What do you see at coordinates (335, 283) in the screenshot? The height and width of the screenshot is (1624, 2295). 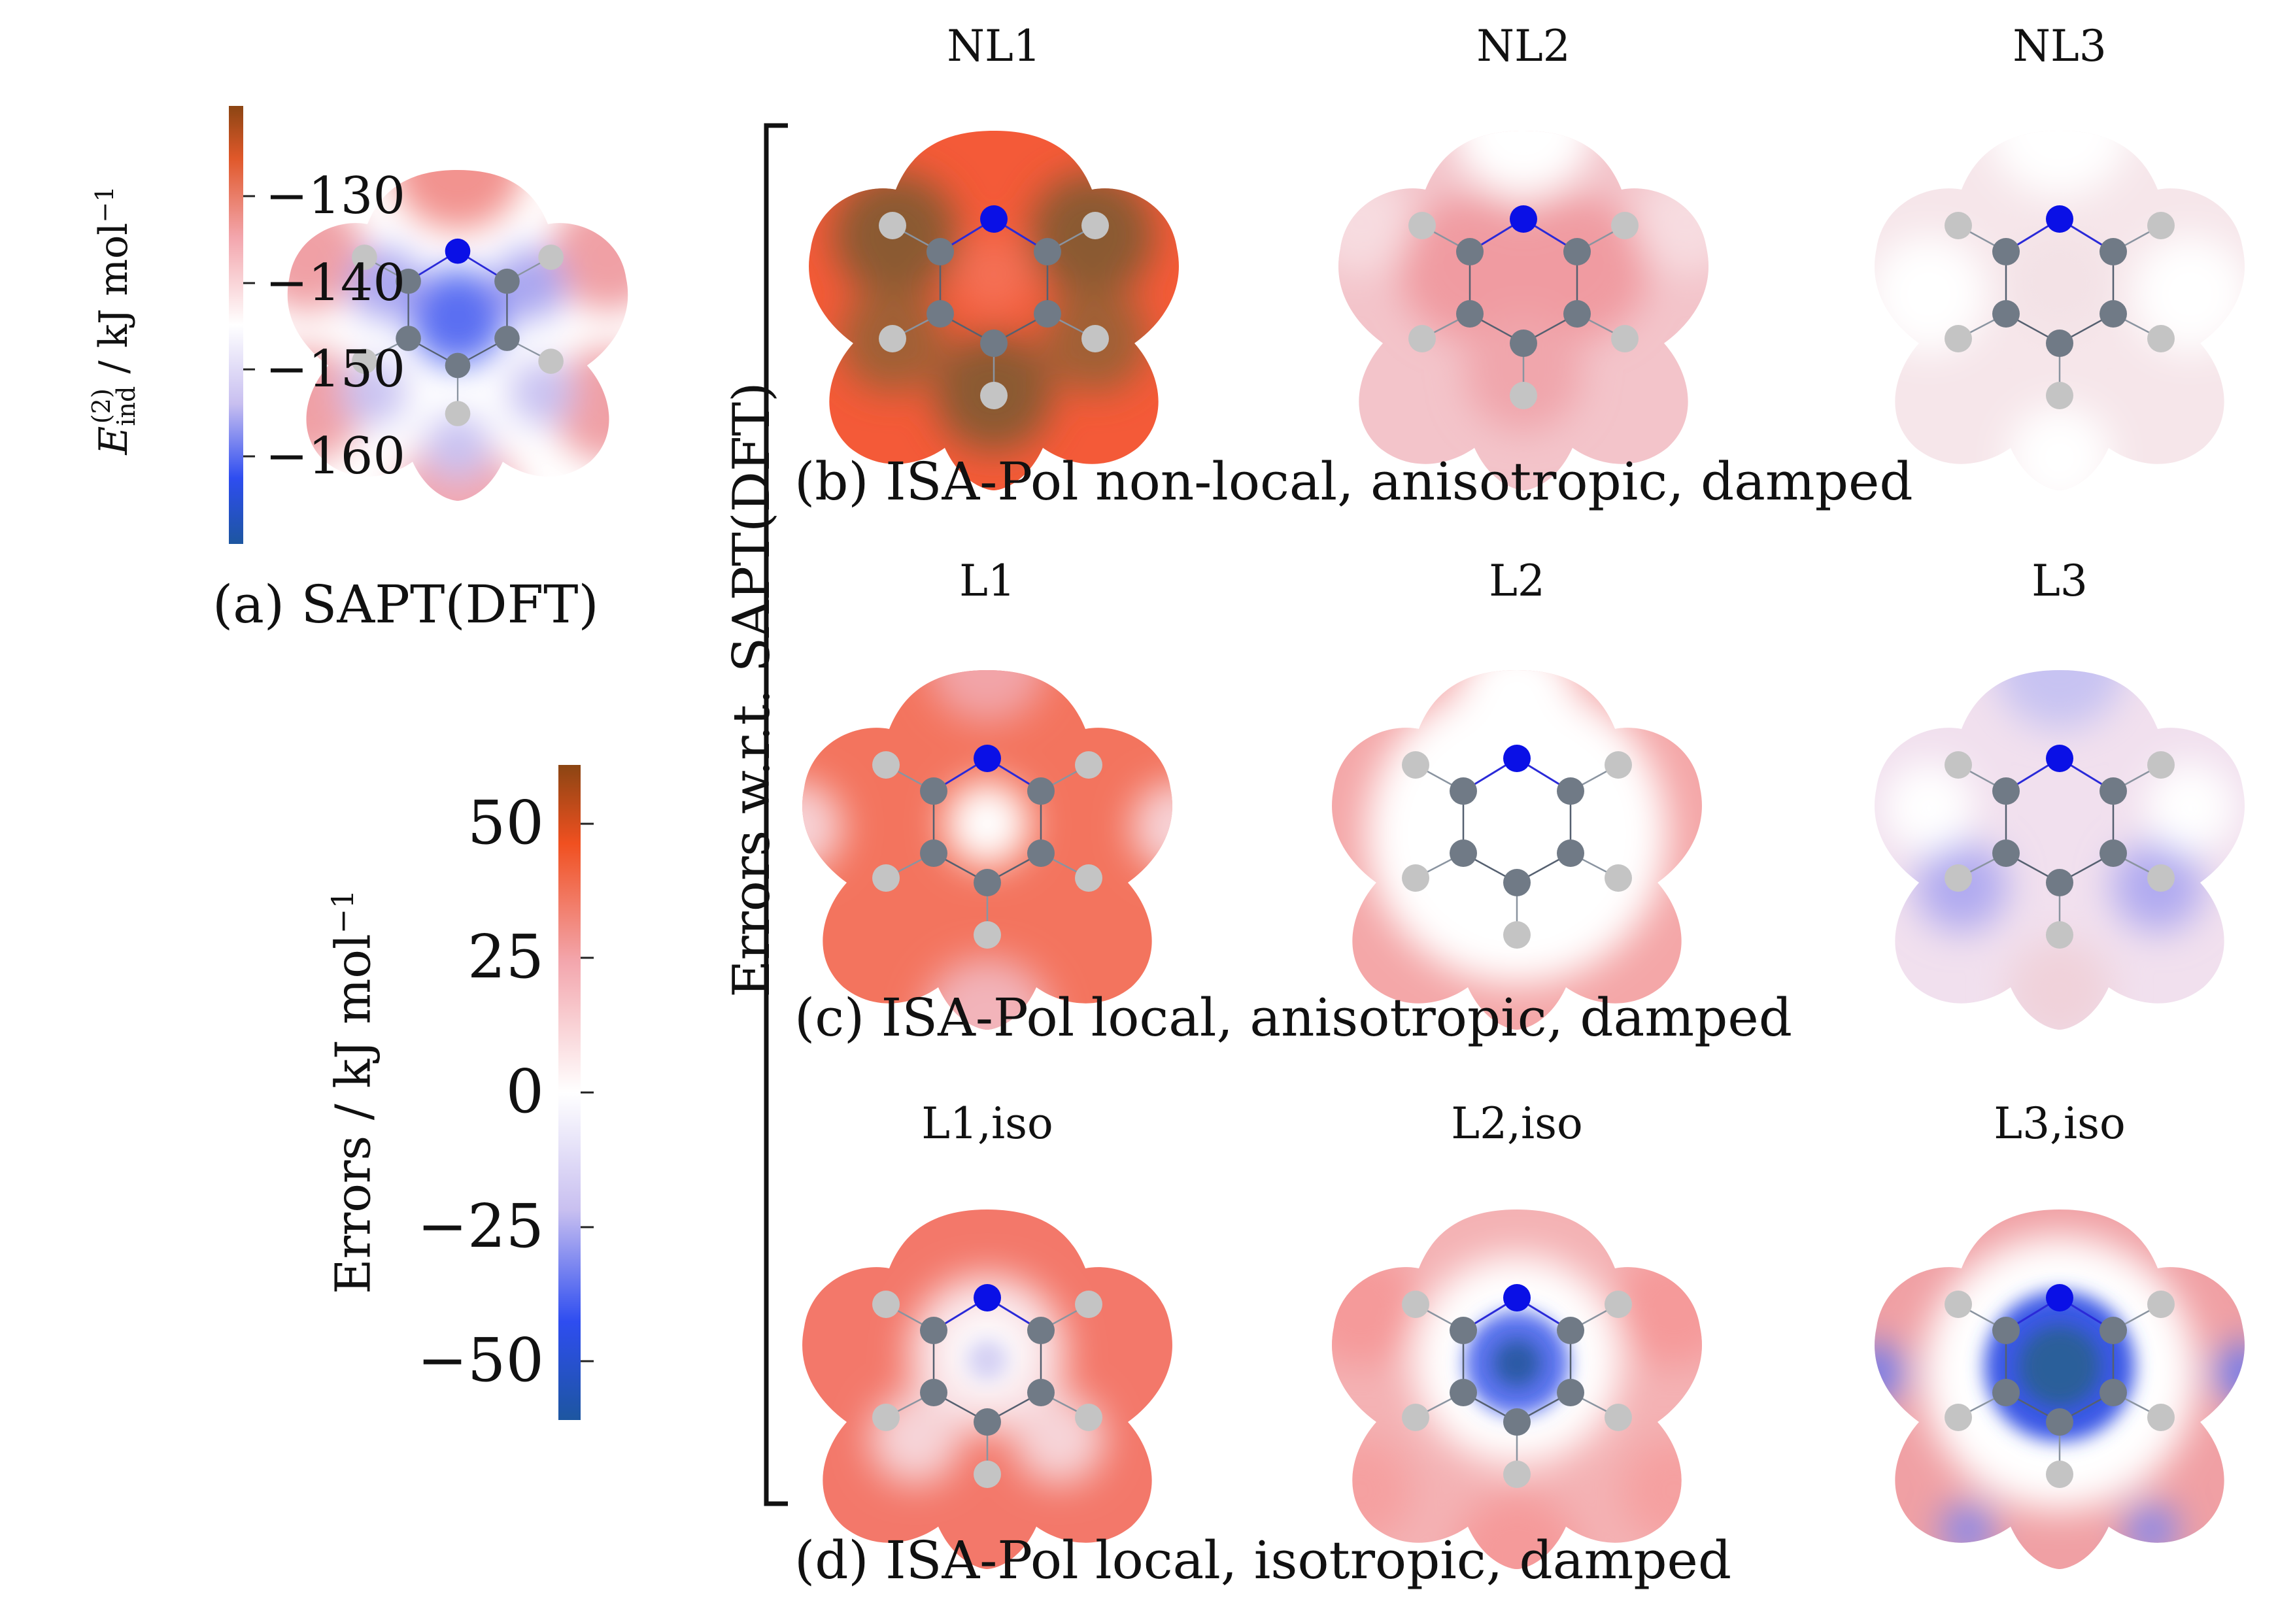 I see `tick-sapt-2: −140` at bounding box center [335, 283].